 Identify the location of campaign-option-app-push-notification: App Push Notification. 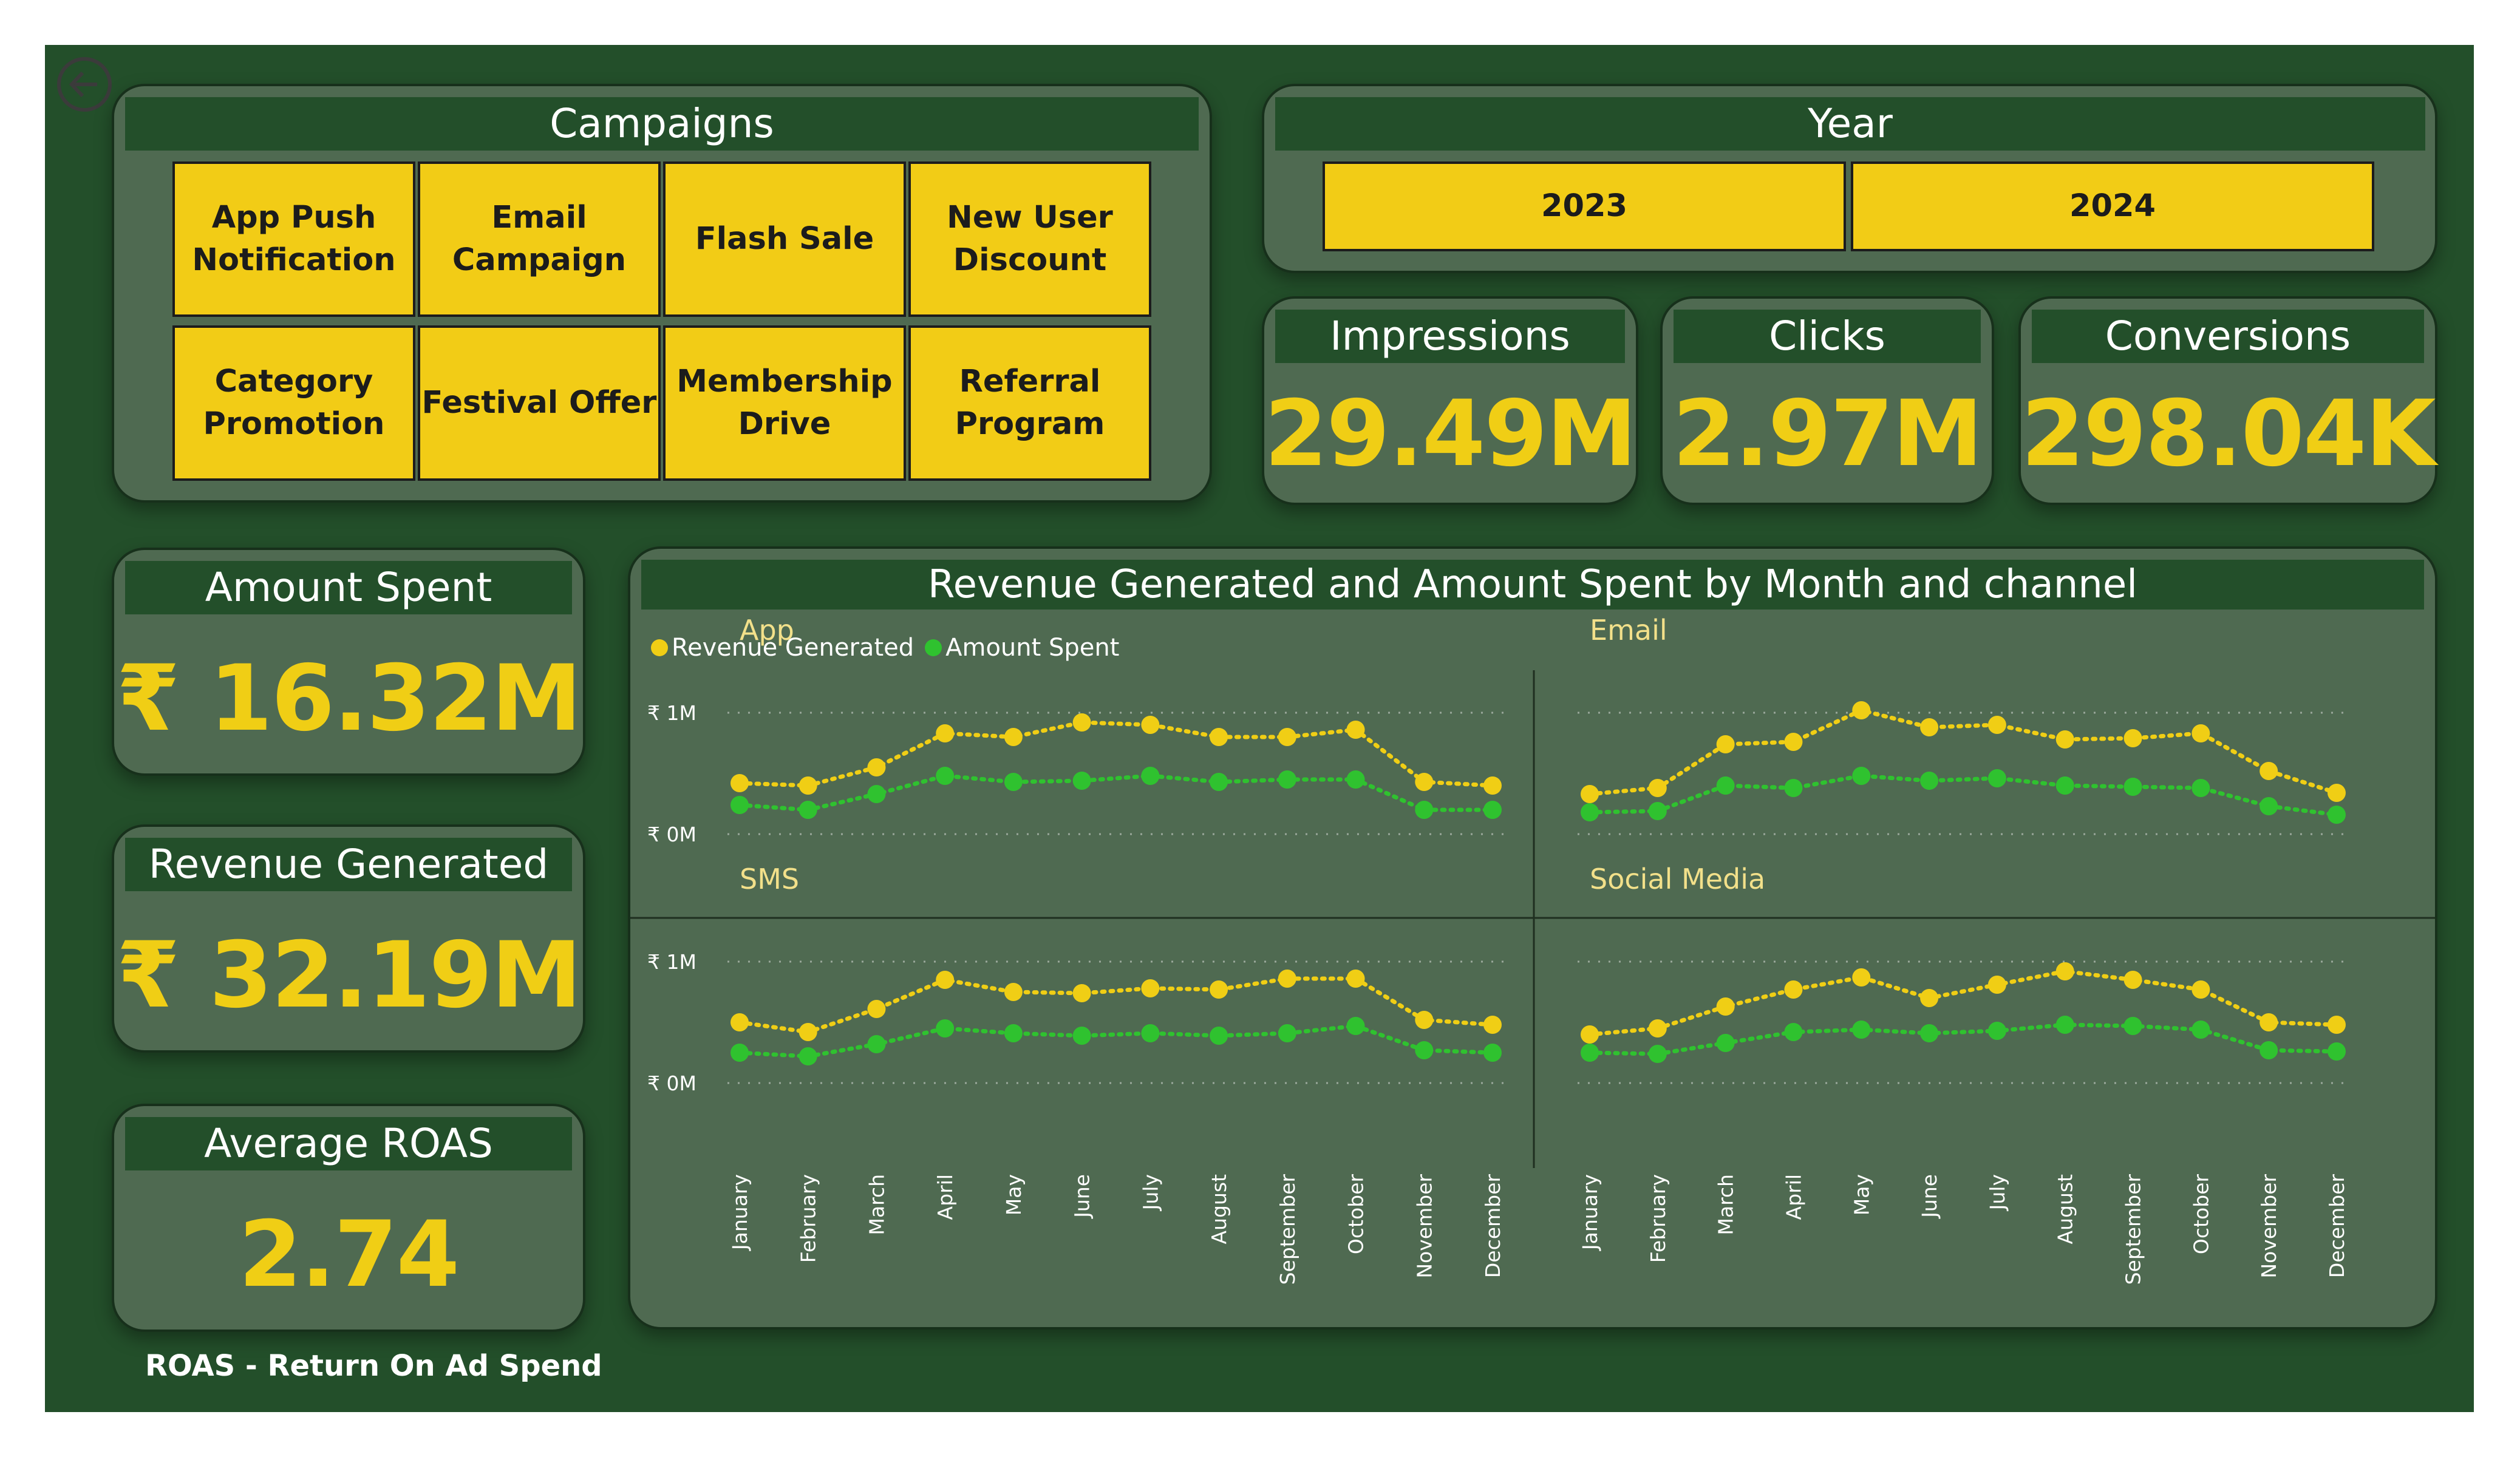
(293, 239).